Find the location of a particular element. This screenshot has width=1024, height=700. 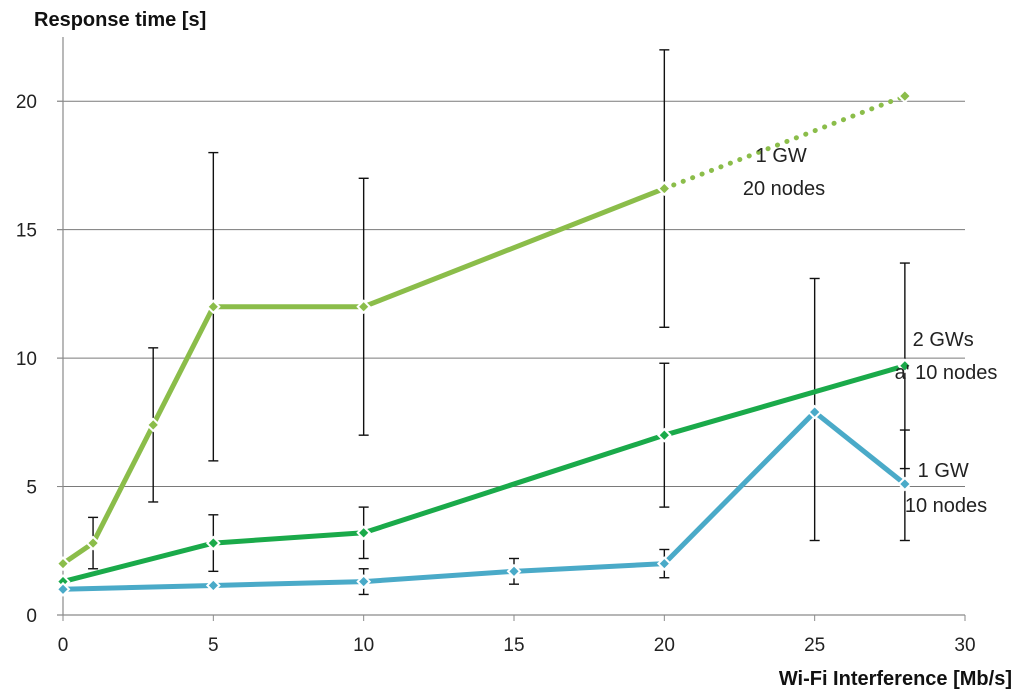

x-tick-label: 15 is located at coordinates (513, 645).